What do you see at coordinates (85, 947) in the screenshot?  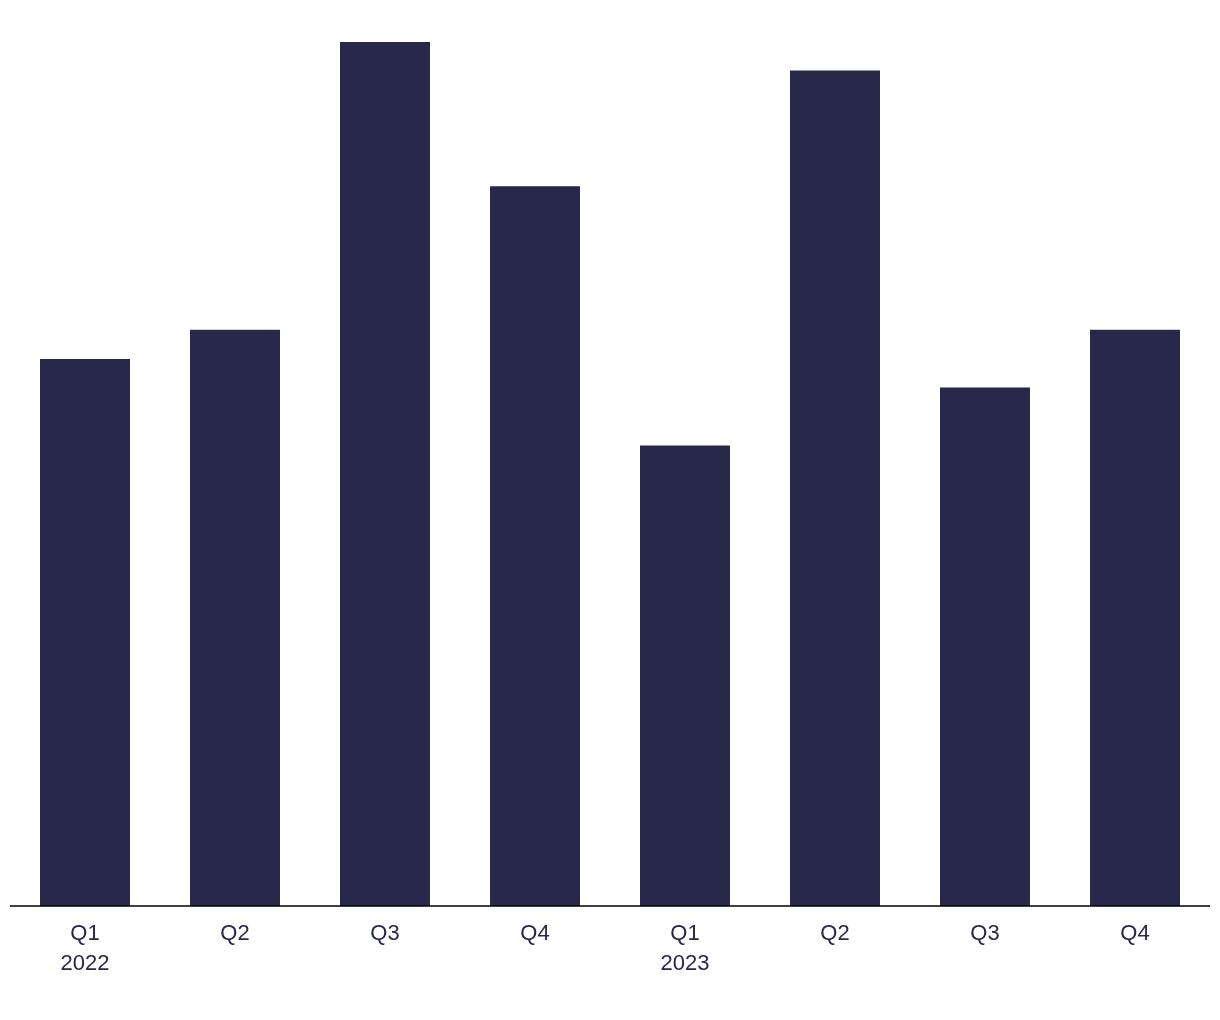 I see `x-tick-label: Q1 2022` at bounding box center [85, 947].